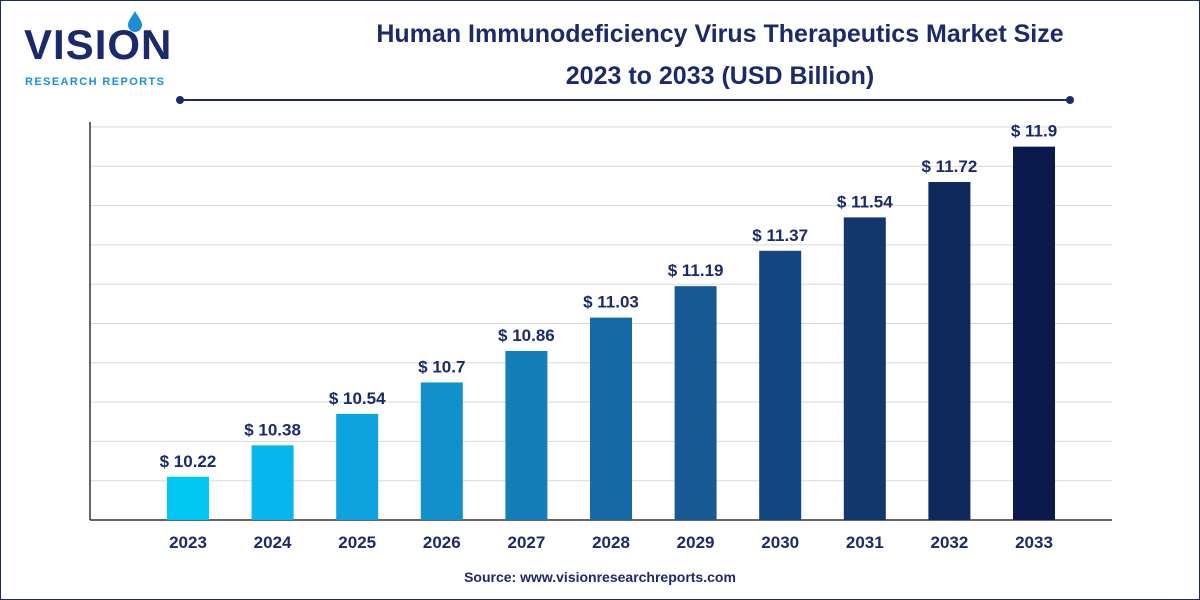 The width and height of the screenshot is (1200, 600). What do you see at coordinates (180, 100) in the screenshot?
I see `underline-dot-left` at bounding box center [180, 100].